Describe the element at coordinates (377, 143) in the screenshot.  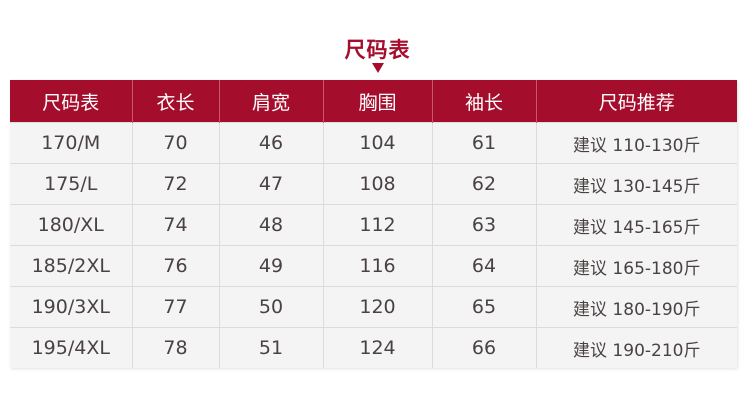
I see `cell-chest: 104` at that location.